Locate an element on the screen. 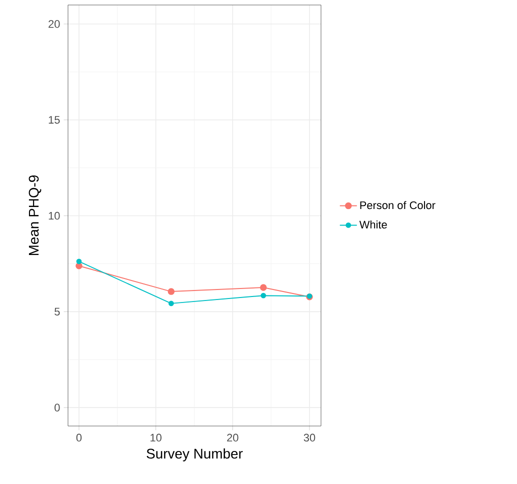  legend-label: Person of Color is located at coordinates (398, 205).